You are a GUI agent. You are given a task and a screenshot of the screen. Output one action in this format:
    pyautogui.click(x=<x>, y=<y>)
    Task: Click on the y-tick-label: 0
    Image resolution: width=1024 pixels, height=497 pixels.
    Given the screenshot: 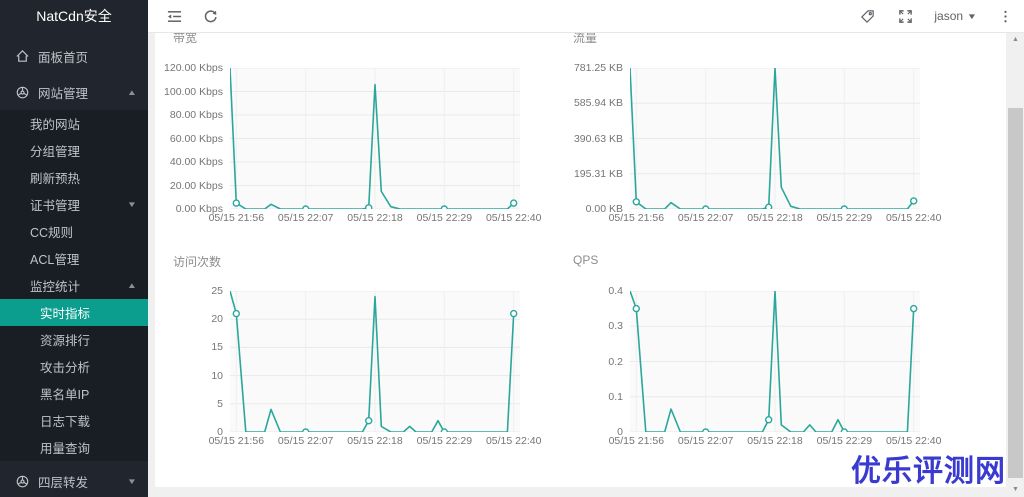 What is the action you would take?
    pyautogui.click(x=620, y=432)
    